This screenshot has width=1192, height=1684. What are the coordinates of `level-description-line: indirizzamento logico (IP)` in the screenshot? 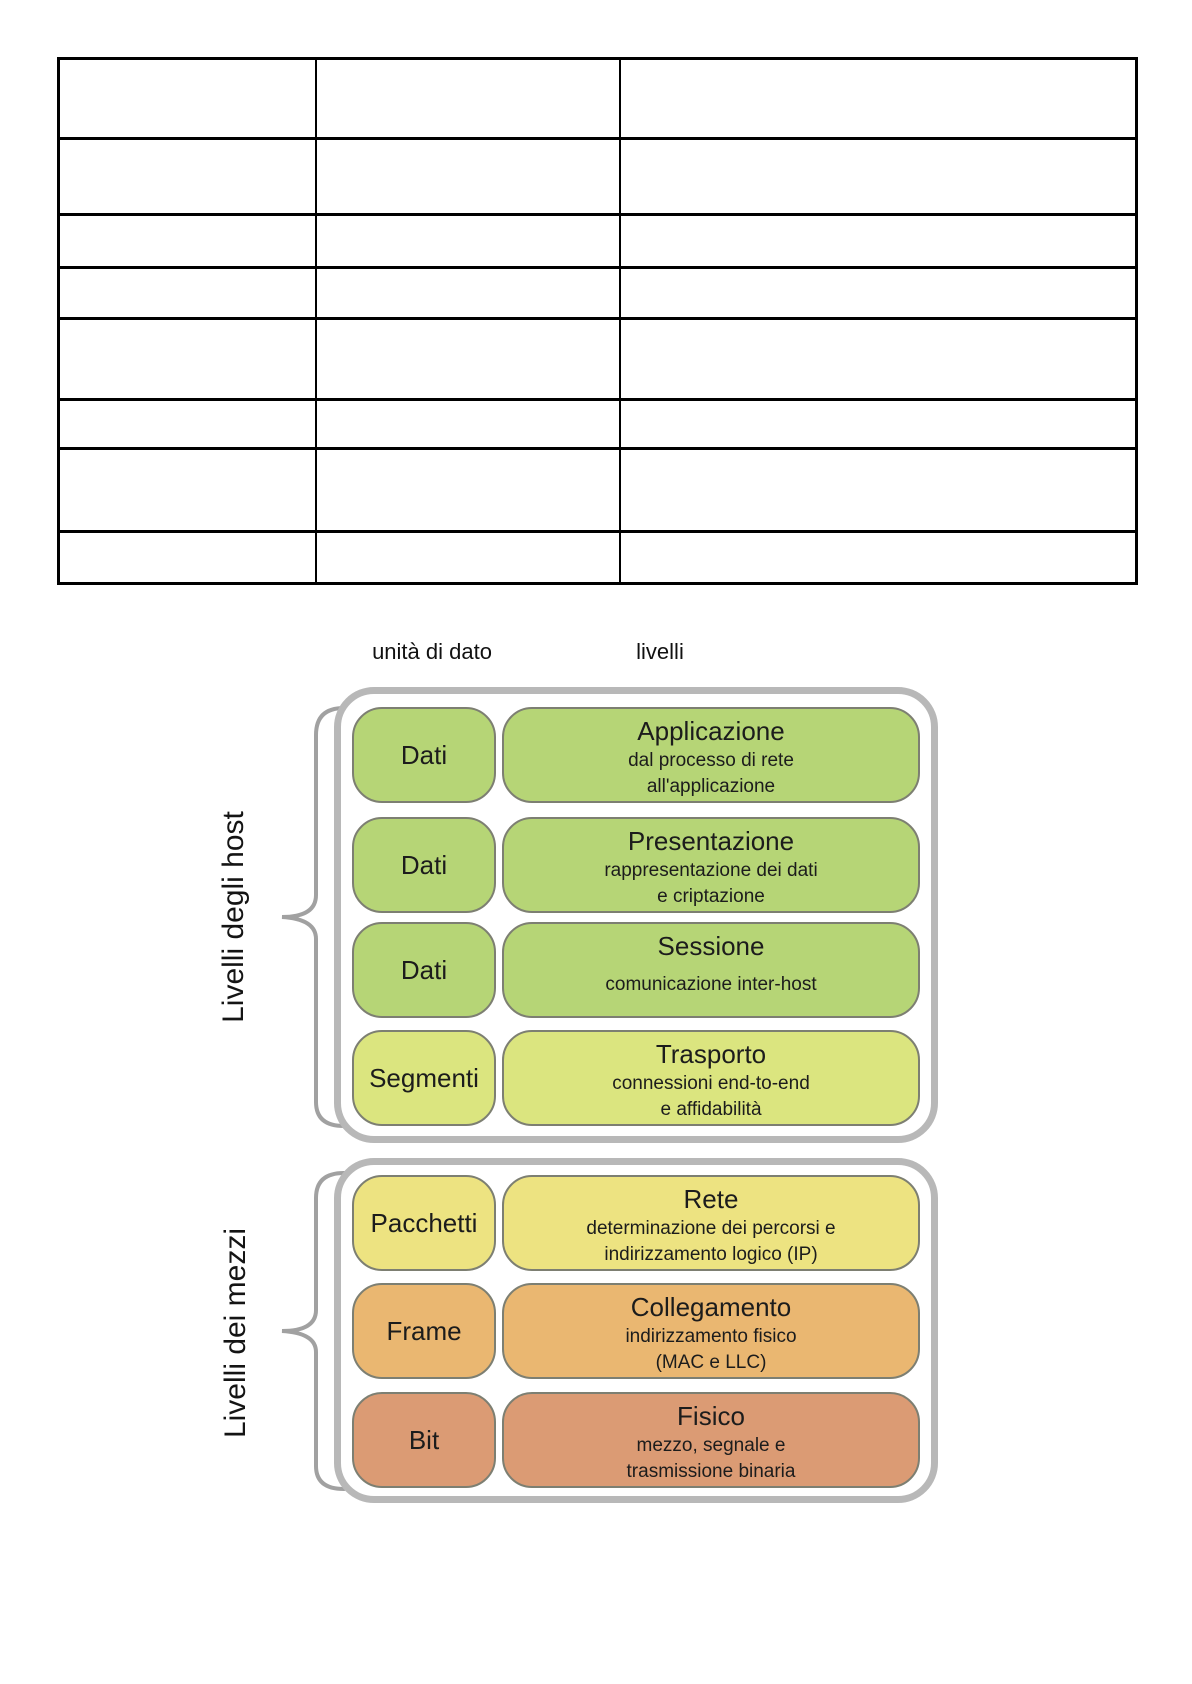 It's located at (711, 1255).